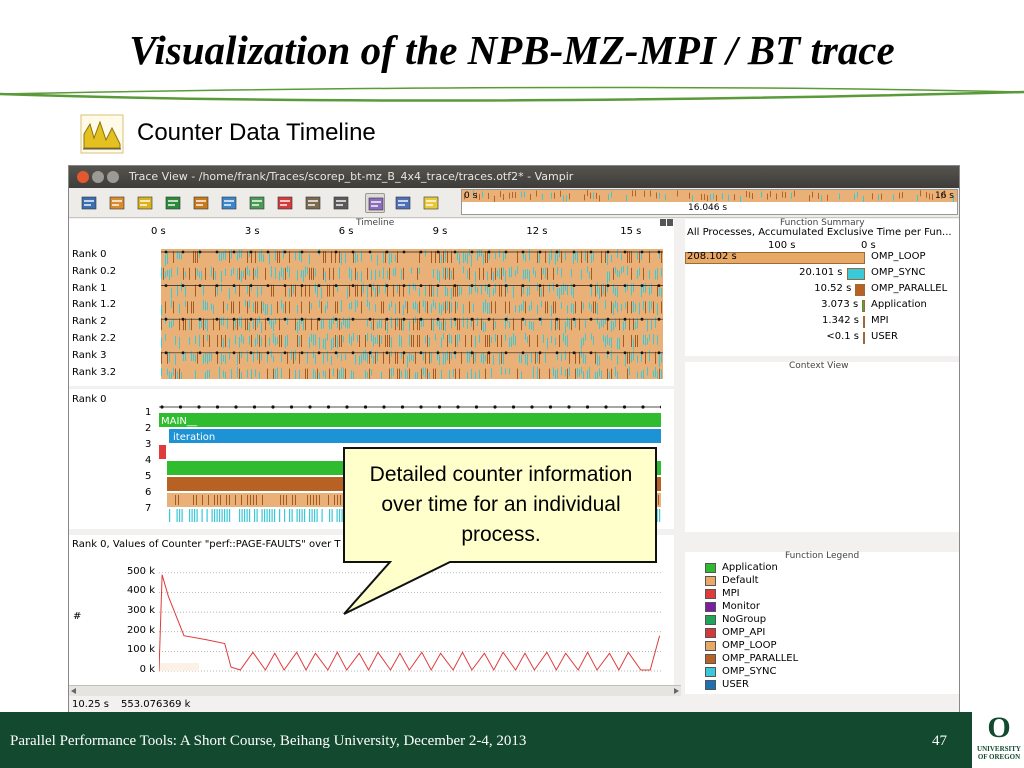  Describe the element at coordinates (94, 305) in the screenshot. I see `rank-label: Rank 1.2` at that location.